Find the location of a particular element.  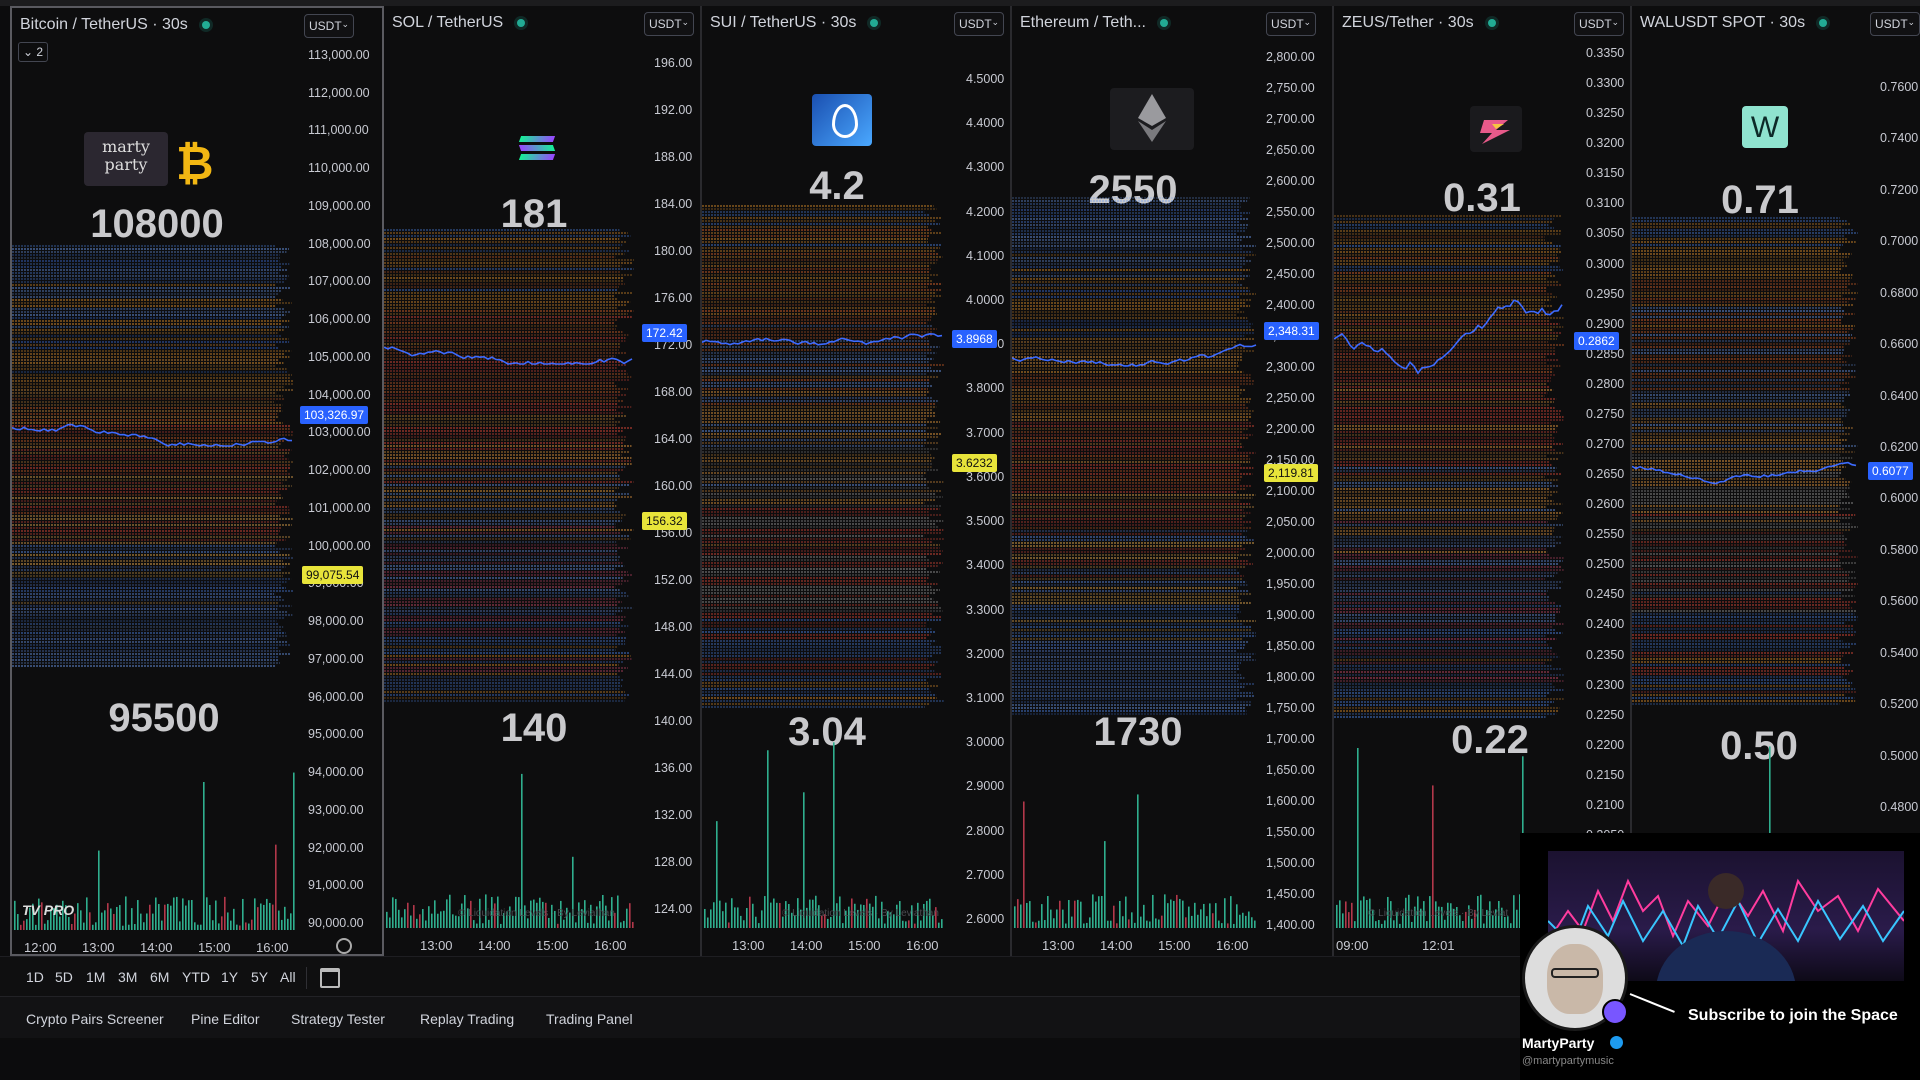

tab-strategy-tester: Strategy Tester is located at coordinates (338, 1019).